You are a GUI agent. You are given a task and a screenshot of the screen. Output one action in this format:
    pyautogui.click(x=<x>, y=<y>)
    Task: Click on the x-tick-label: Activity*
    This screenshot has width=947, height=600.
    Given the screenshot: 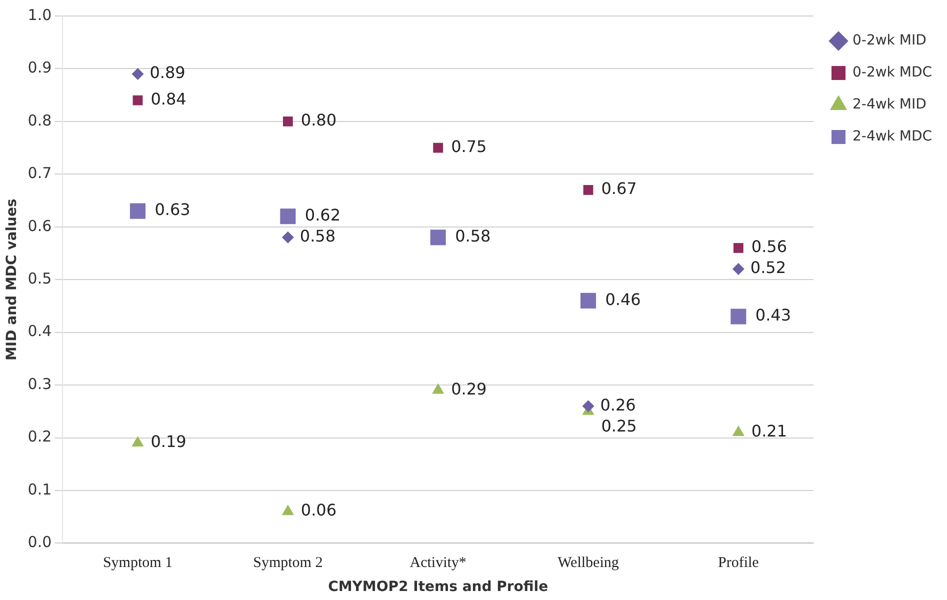 What is the action you would take?
    pyautogui.click(x=438, y=563)
    